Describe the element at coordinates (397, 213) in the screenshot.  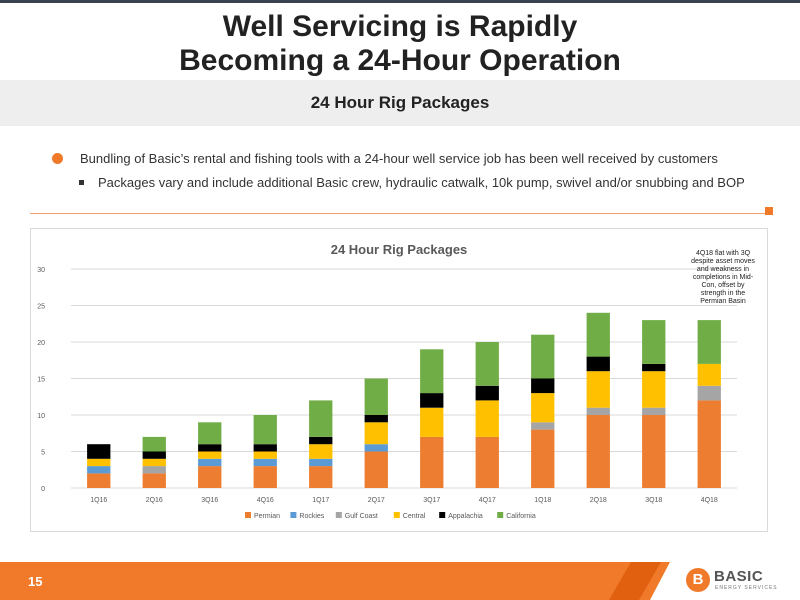
I see `section-divider` at that location.